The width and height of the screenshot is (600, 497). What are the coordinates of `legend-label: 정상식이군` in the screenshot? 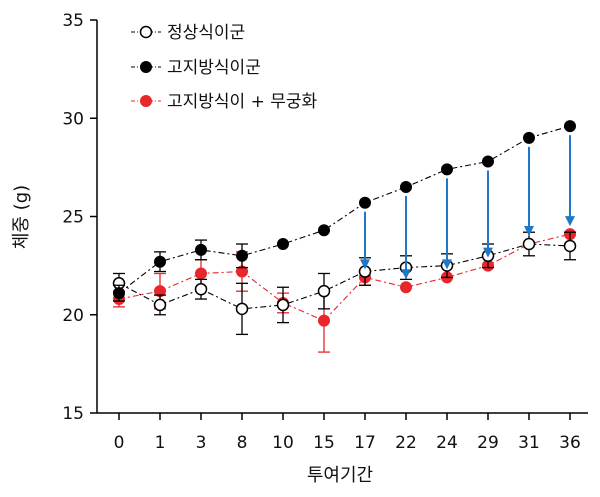 It's located at (206, 33).